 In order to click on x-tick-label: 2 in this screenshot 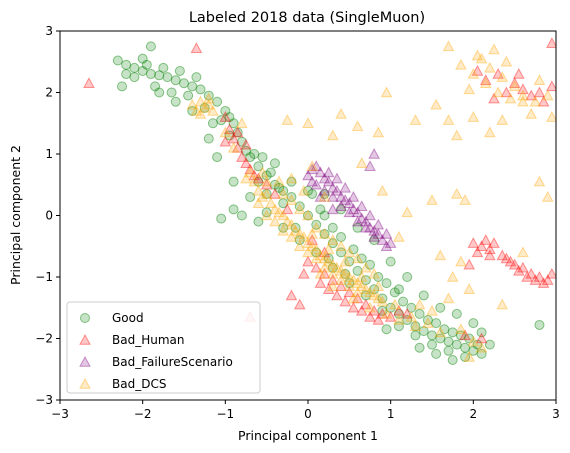, I will do `click(474, 414)`.